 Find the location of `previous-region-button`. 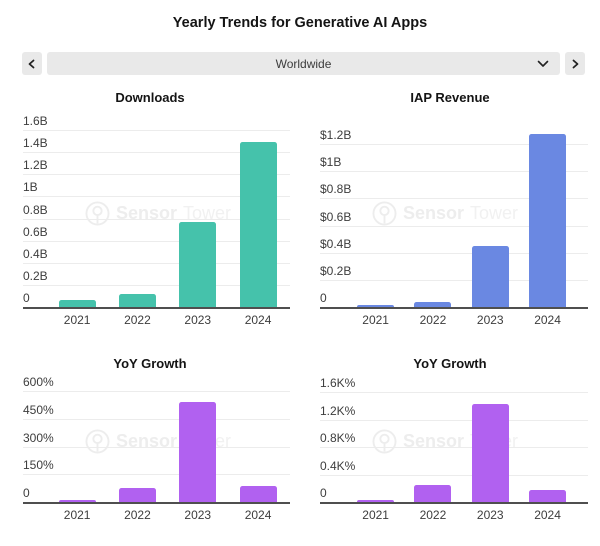

previous-region-button is located at coordinates (32, 63).